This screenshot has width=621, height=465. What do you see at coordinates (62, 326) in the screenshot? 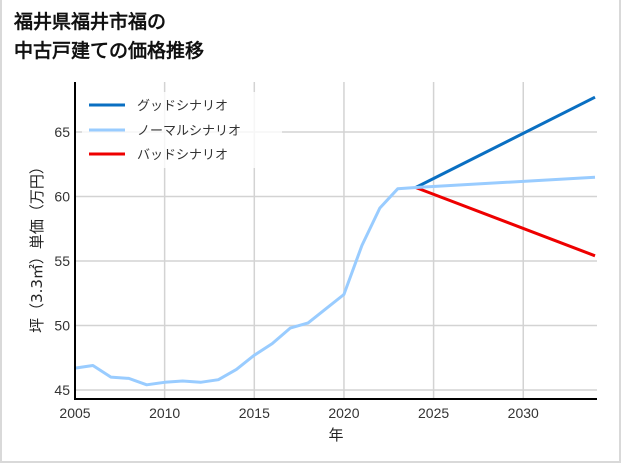
I see `y-tick-label: 50` at bounding box center [62, 326].